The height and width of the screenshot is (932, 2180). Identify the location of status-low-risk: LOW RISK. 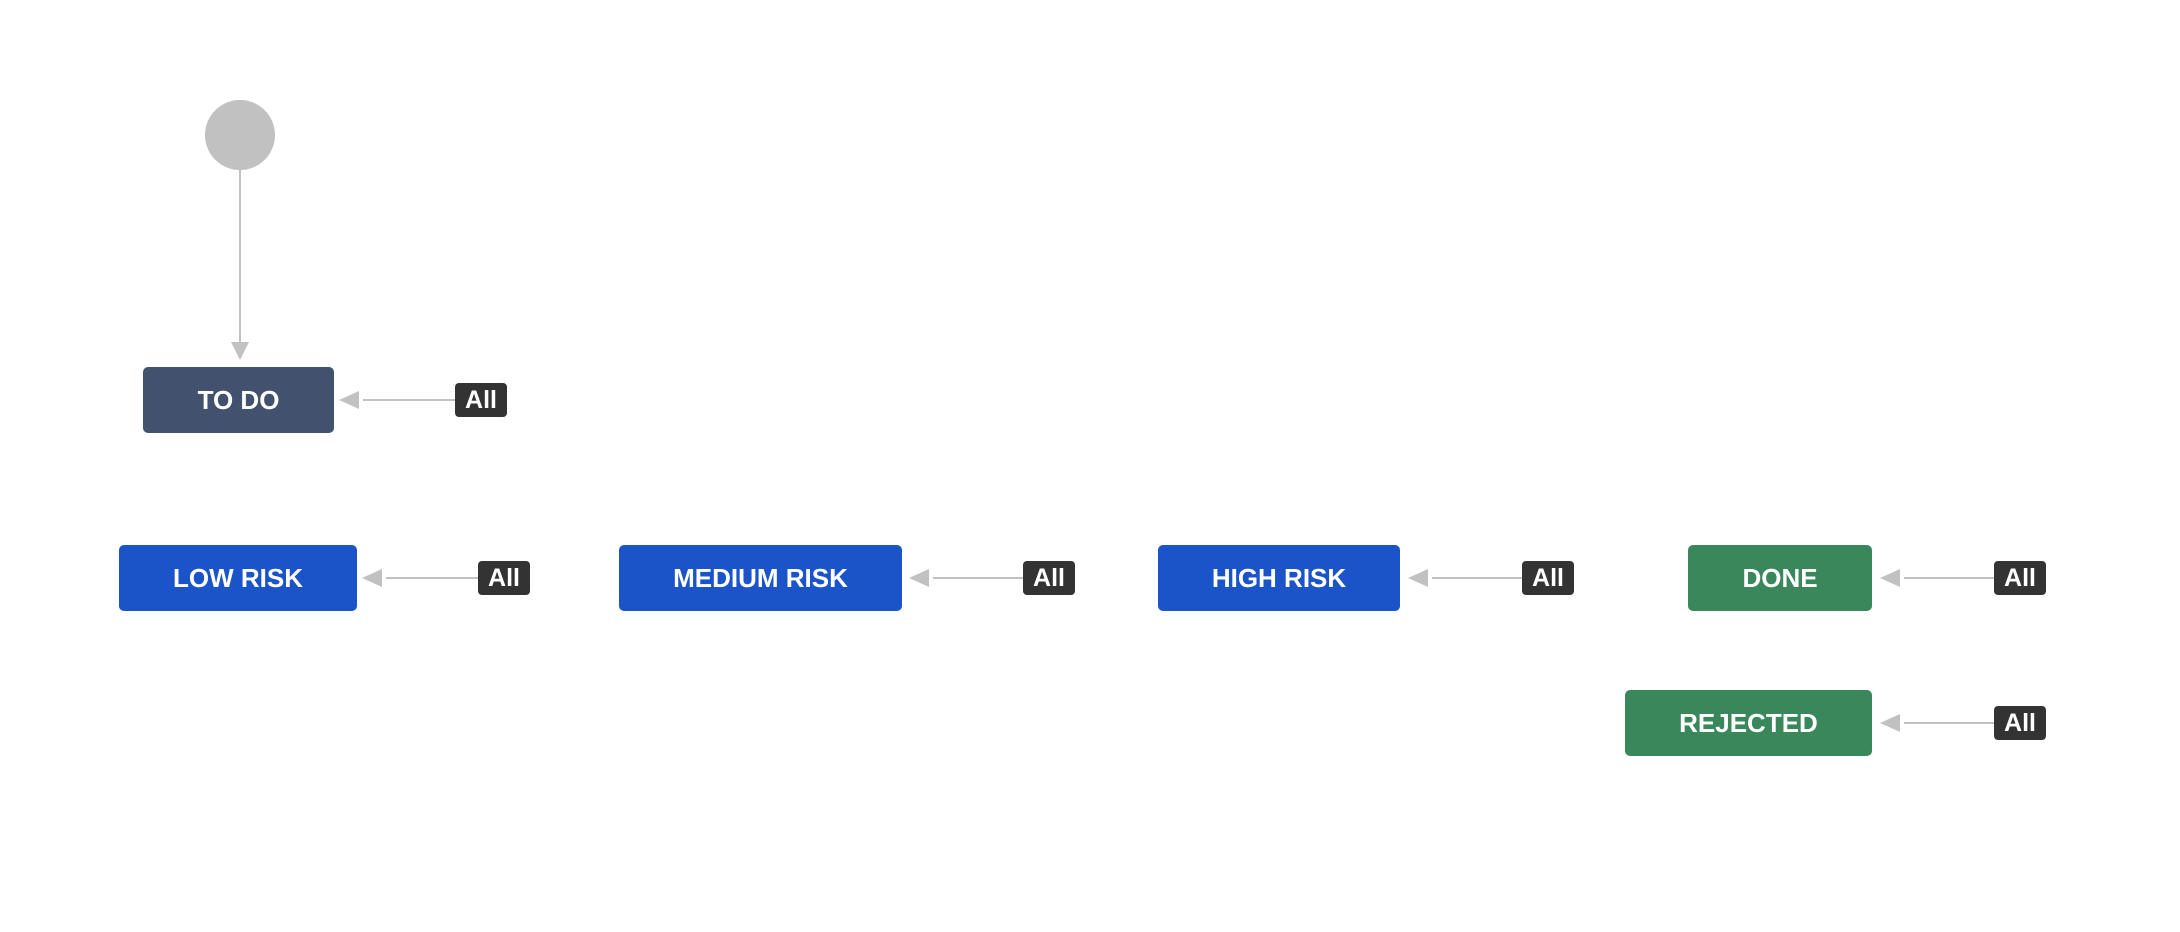
(238, 578).